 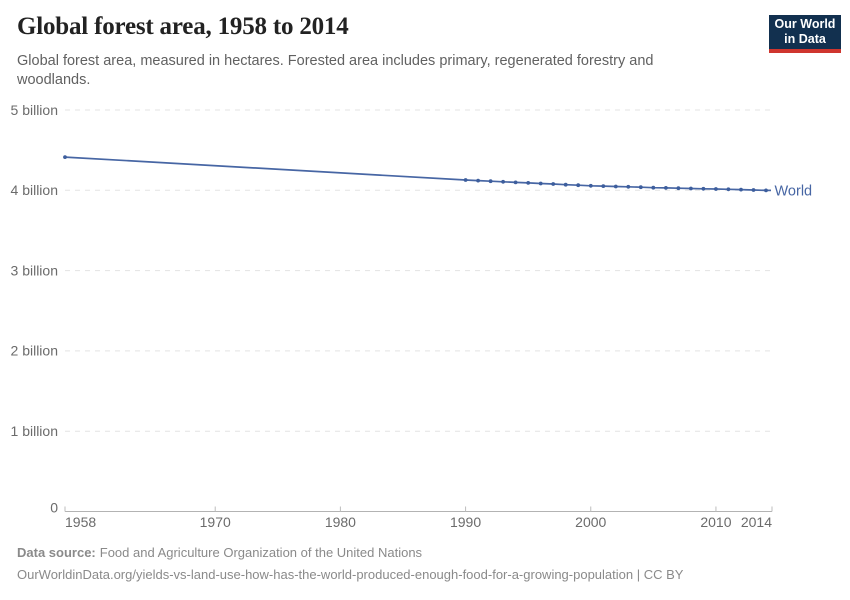 What do you see at coordinates (805, 24) in the screenshot?
I see `owid-logo-line1: Our World` at bounding box center [805, 24].